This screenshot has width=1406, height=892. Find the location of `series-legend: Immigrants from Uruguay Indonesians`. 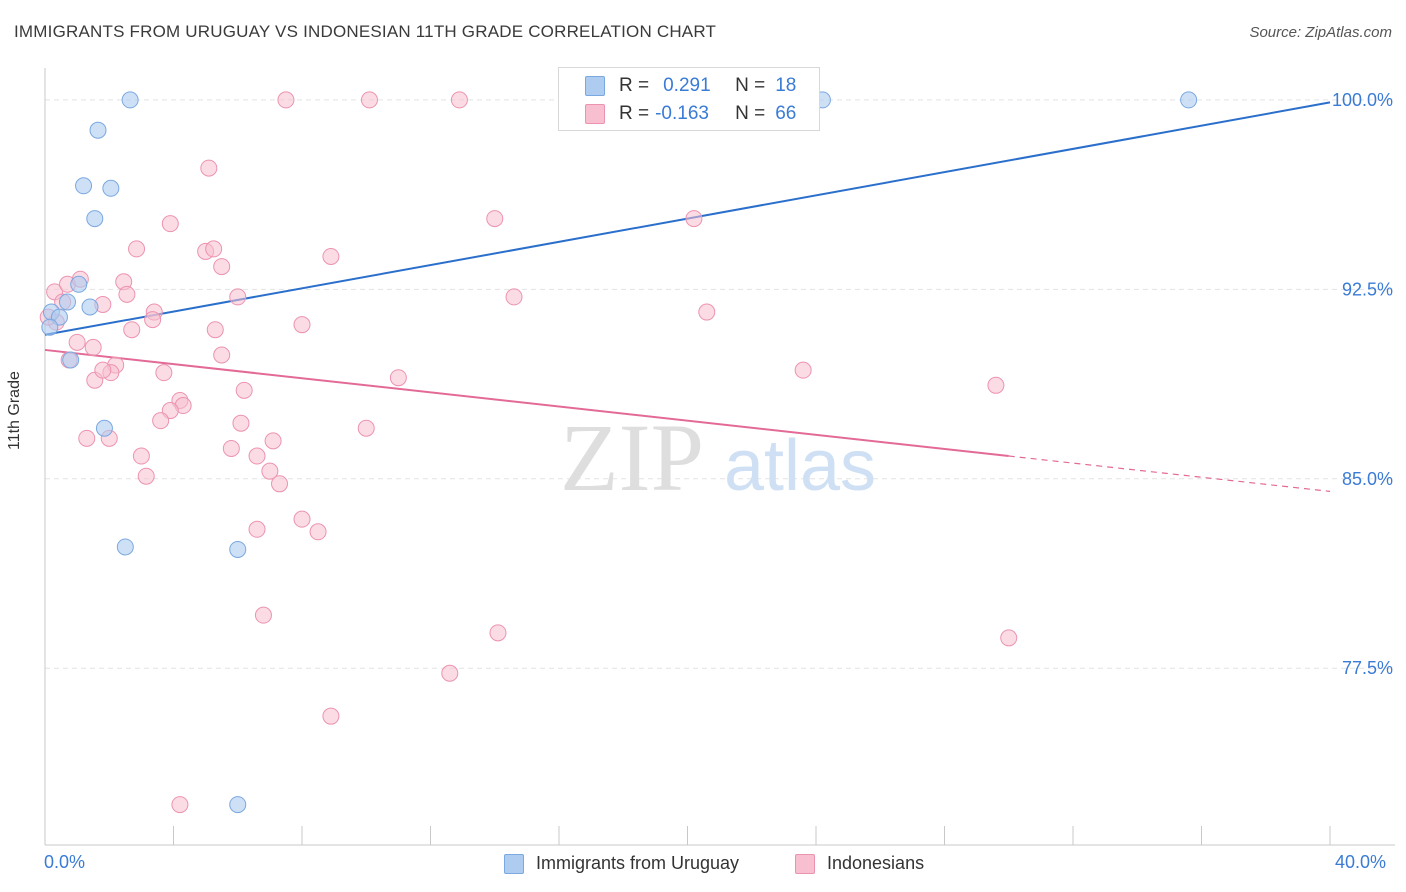

series-legend: Immigrants from Uruguay Indonesians is located at coordinates (703, 865).